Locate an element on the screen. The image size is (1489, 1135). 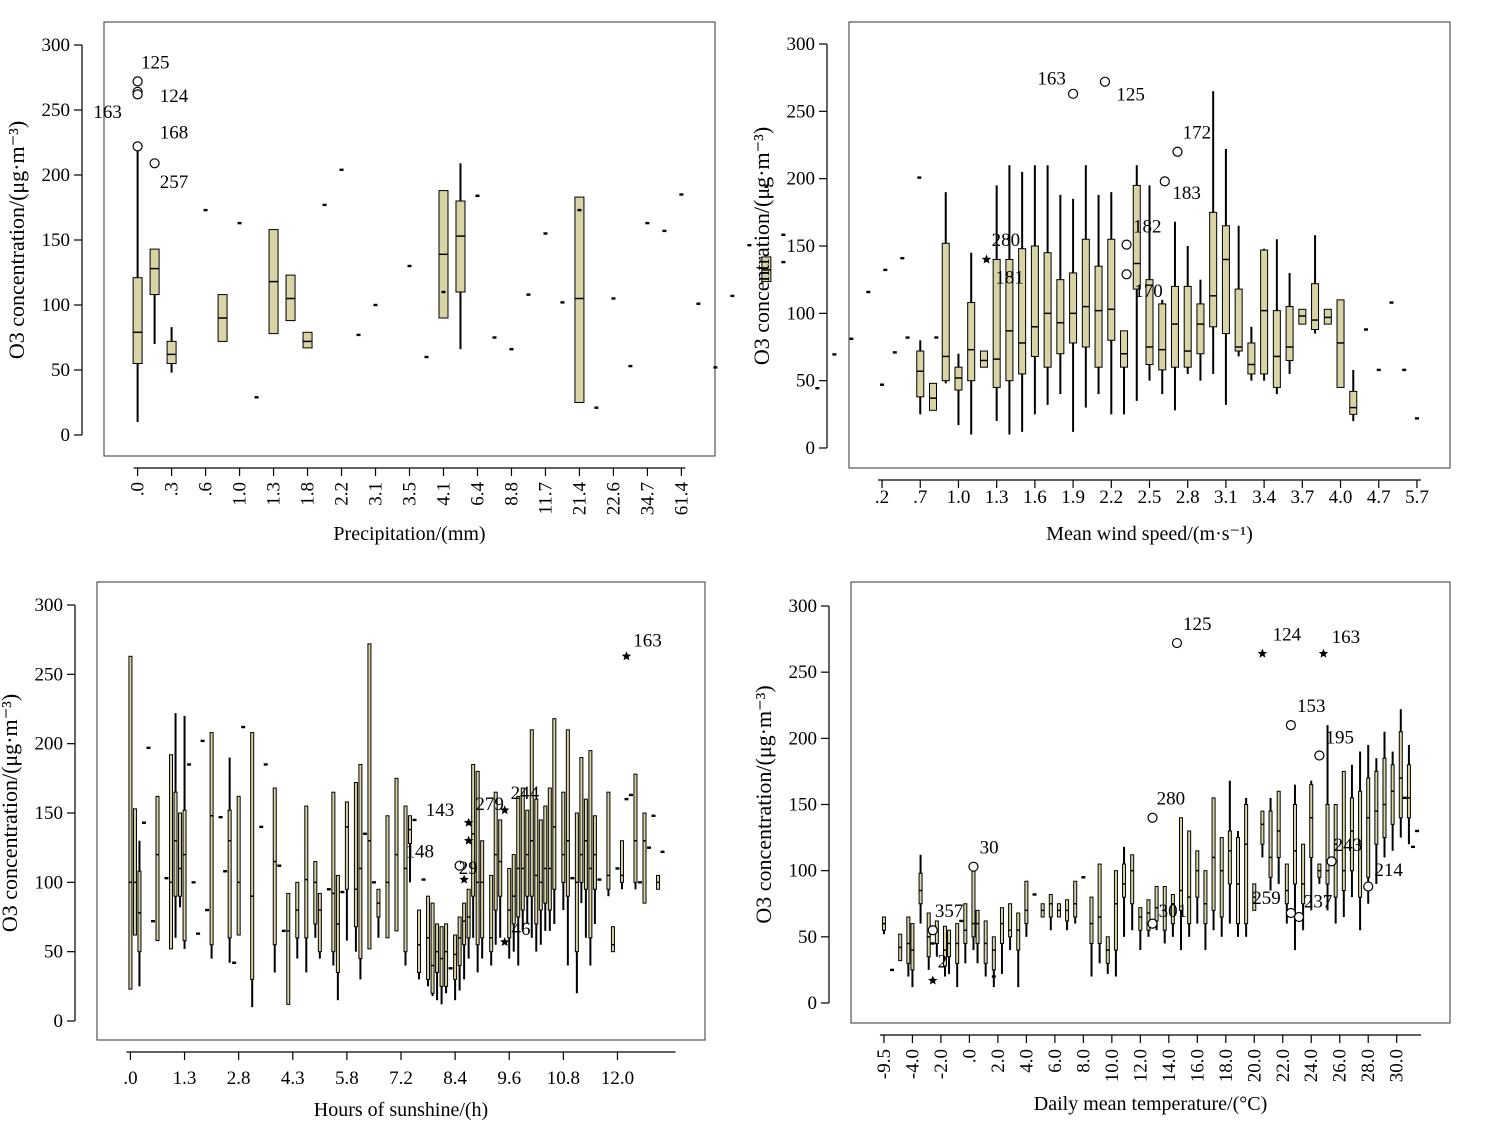
outlier-label: 148 is located at coordinates (420, 851).